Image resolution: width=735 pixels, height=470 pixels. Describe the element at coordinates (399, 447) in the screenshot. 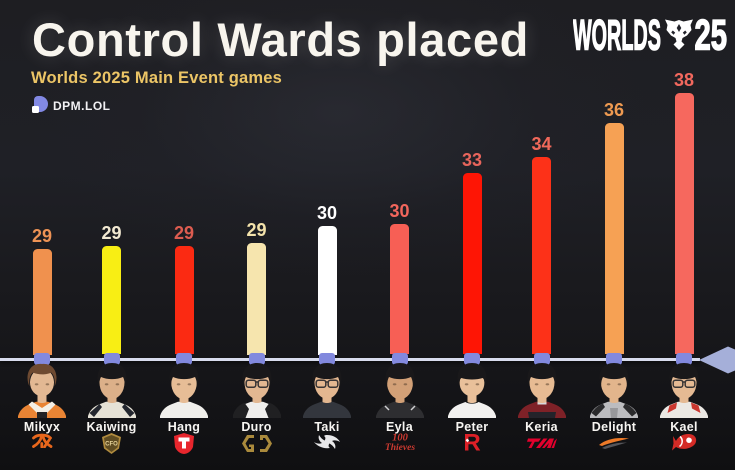

I see `svg-text: Thieves` at that location.